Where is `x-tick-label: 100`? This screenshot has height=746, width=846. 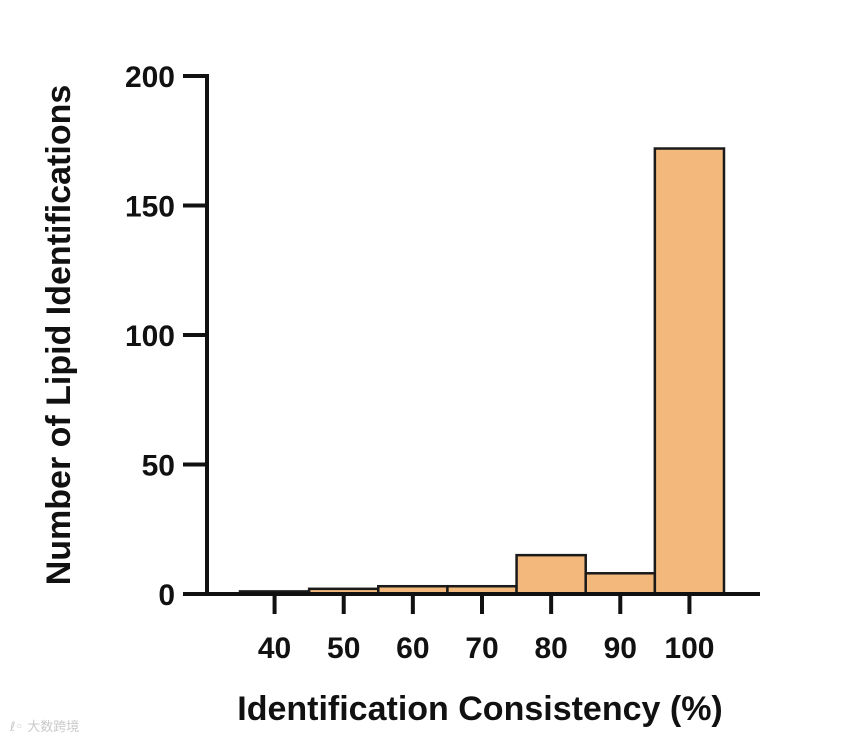
x-tick-label: 100 is located at coordinates (689, 648).